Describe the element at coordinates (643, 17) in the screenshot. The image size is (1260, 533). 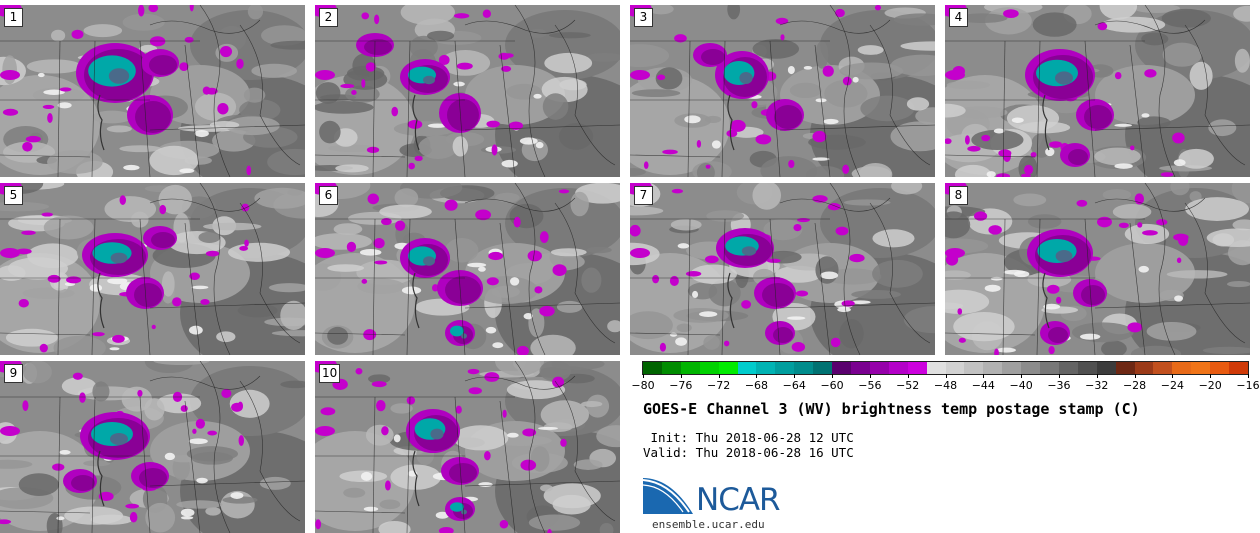
I see `stamp-label: 3` at that location.